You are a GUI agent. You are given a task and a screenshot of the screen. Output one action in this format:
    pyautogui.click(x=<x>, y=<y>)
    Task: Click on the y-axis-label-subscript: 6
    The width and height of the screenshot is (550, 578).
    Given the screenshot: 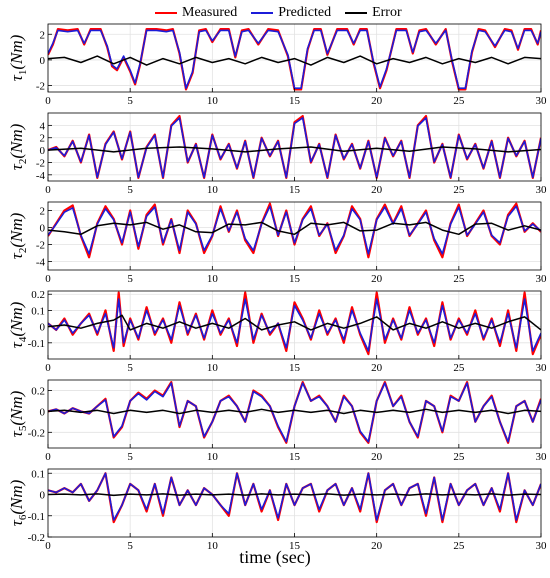 What is the action you would take?
    pyautogui.click(x=23, y=517)
    